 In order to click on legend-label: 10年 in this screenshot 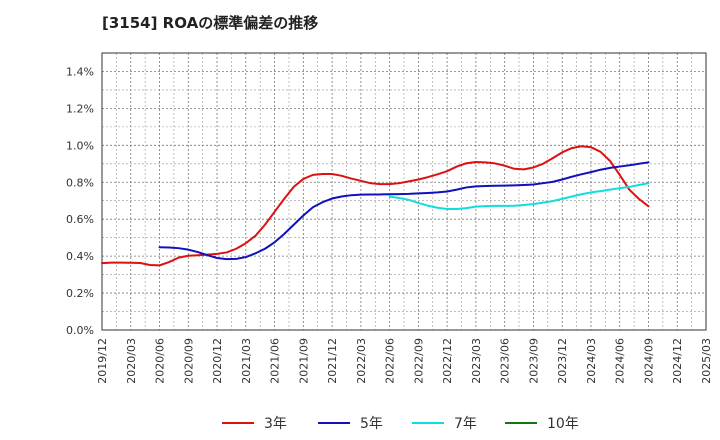, I will do `click(563, 424)`.